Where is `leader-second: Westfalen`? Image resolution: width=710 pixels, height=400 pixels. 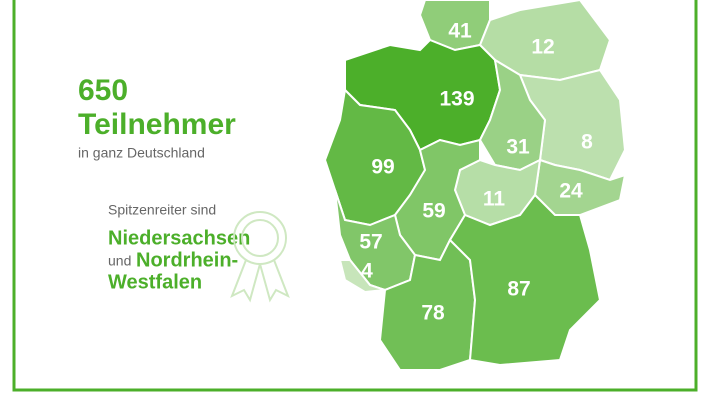
leader-second: Westfalen is located at coordinates (155, 282).